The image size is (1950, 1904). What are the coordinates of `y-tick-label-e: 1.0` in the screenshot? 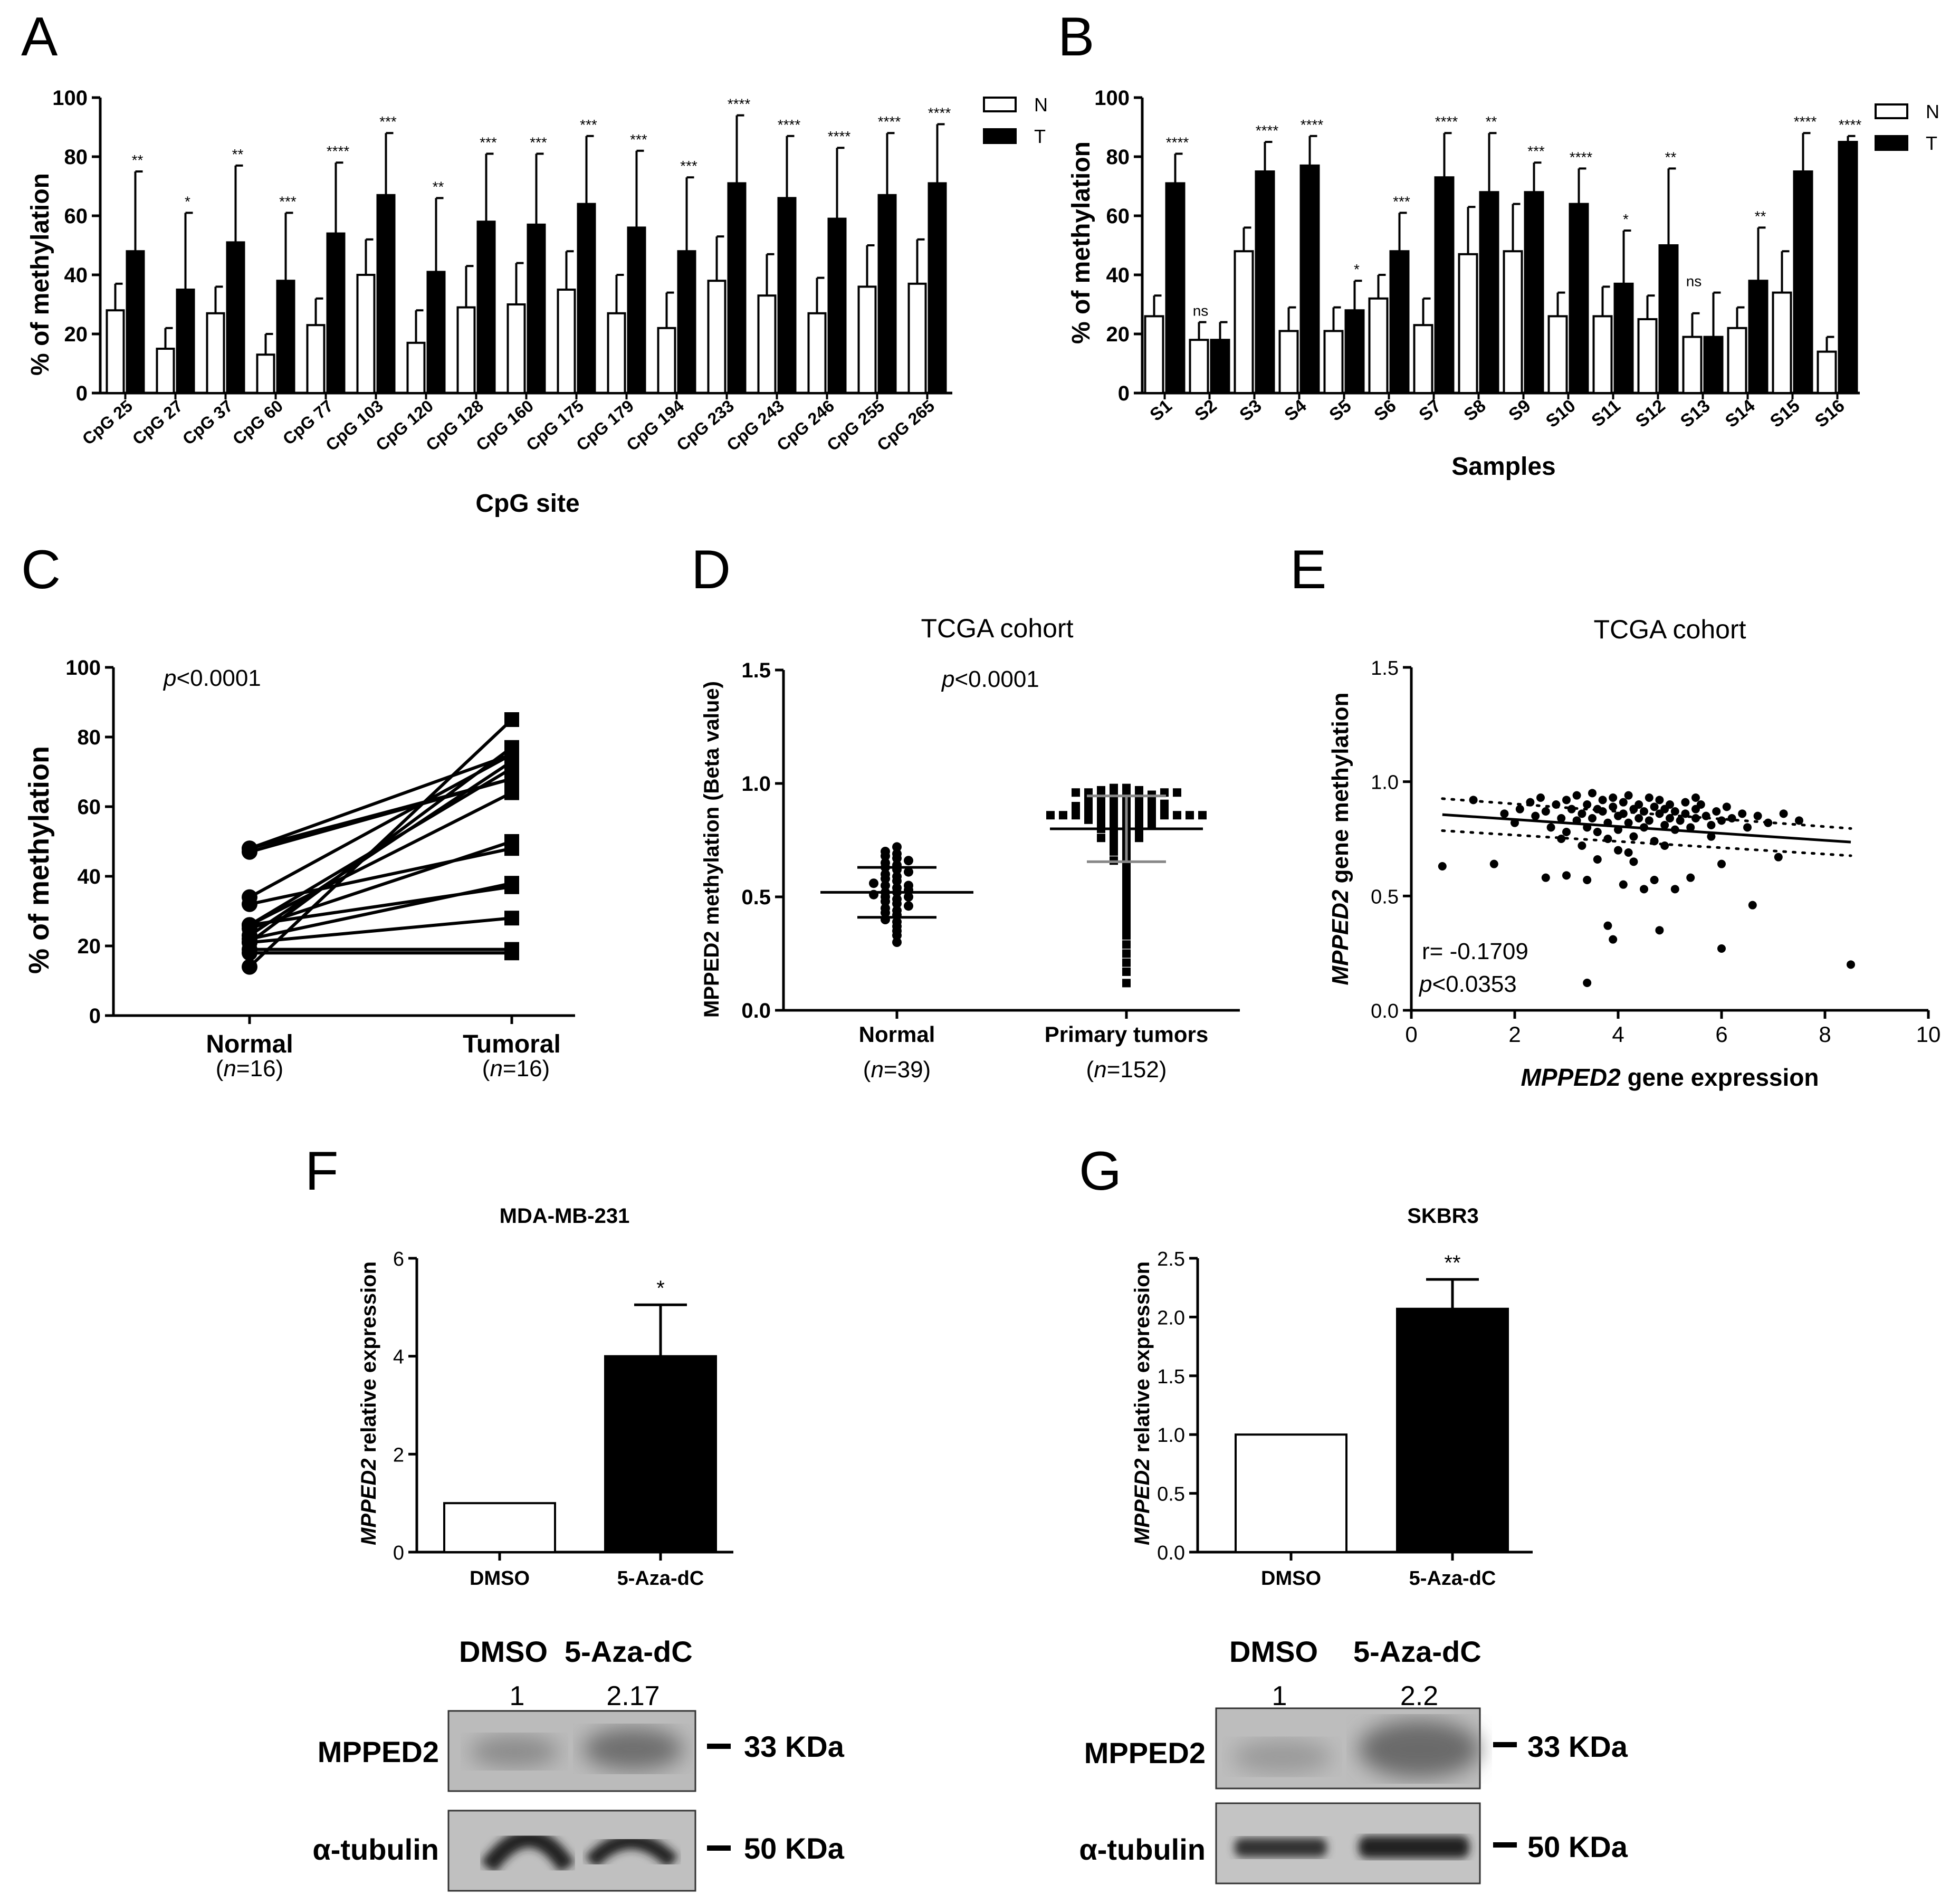 It's located at (1385, 783).